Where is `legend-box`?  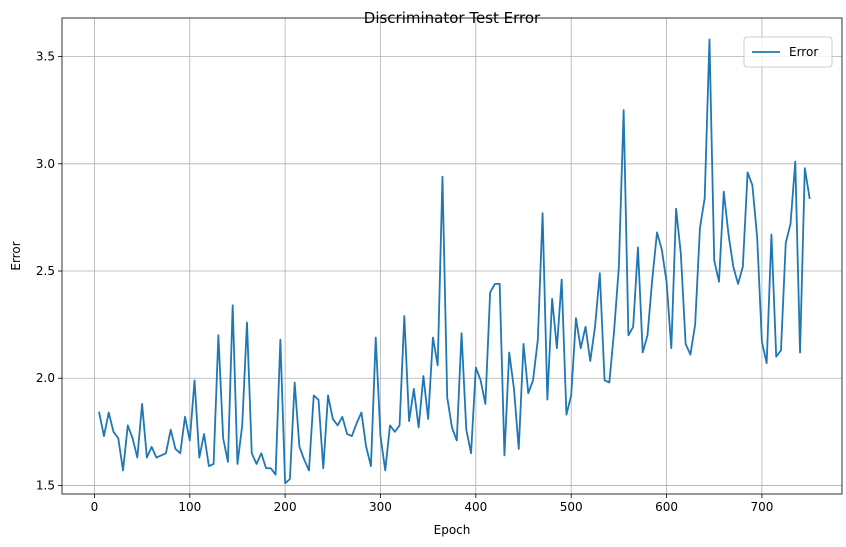 legend-box is located at coordinates (788, 52).